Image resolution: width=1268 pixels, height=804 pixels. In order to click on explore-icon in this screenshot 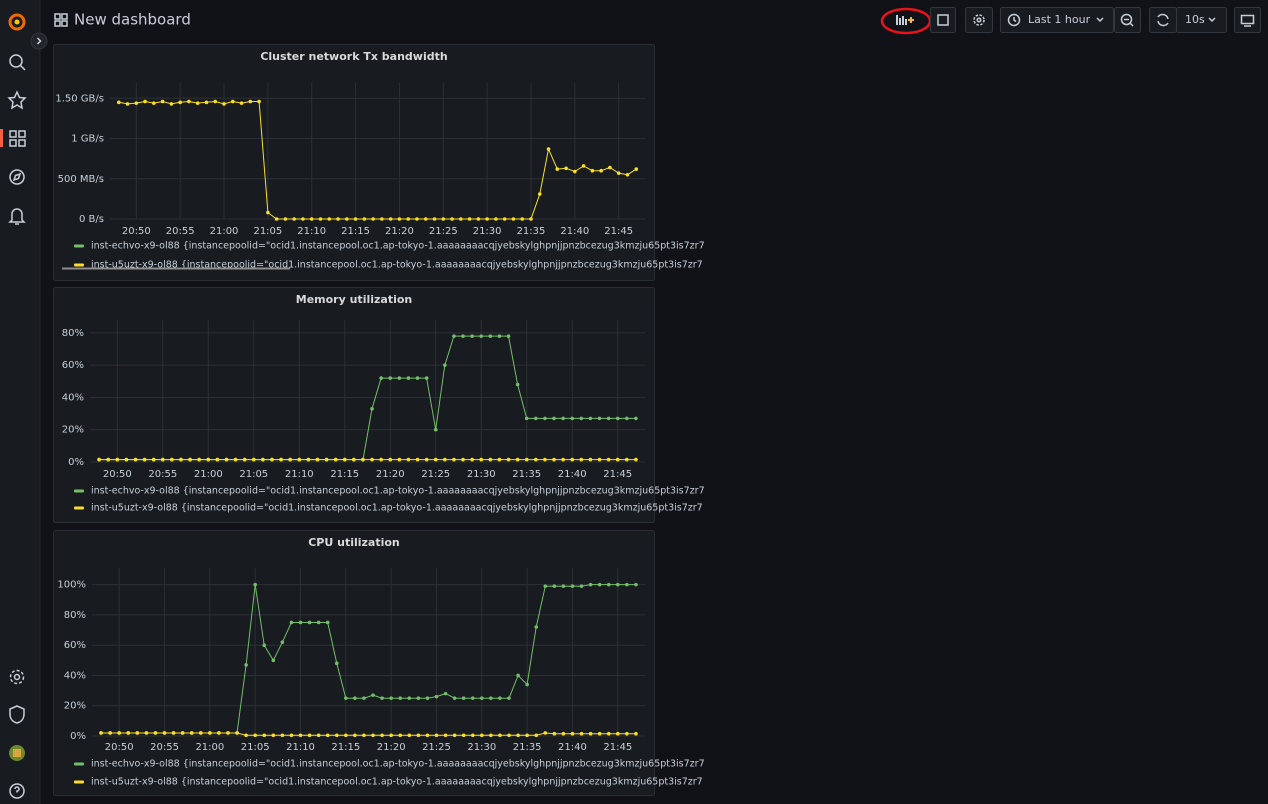, I will do `click(17, 177)`.